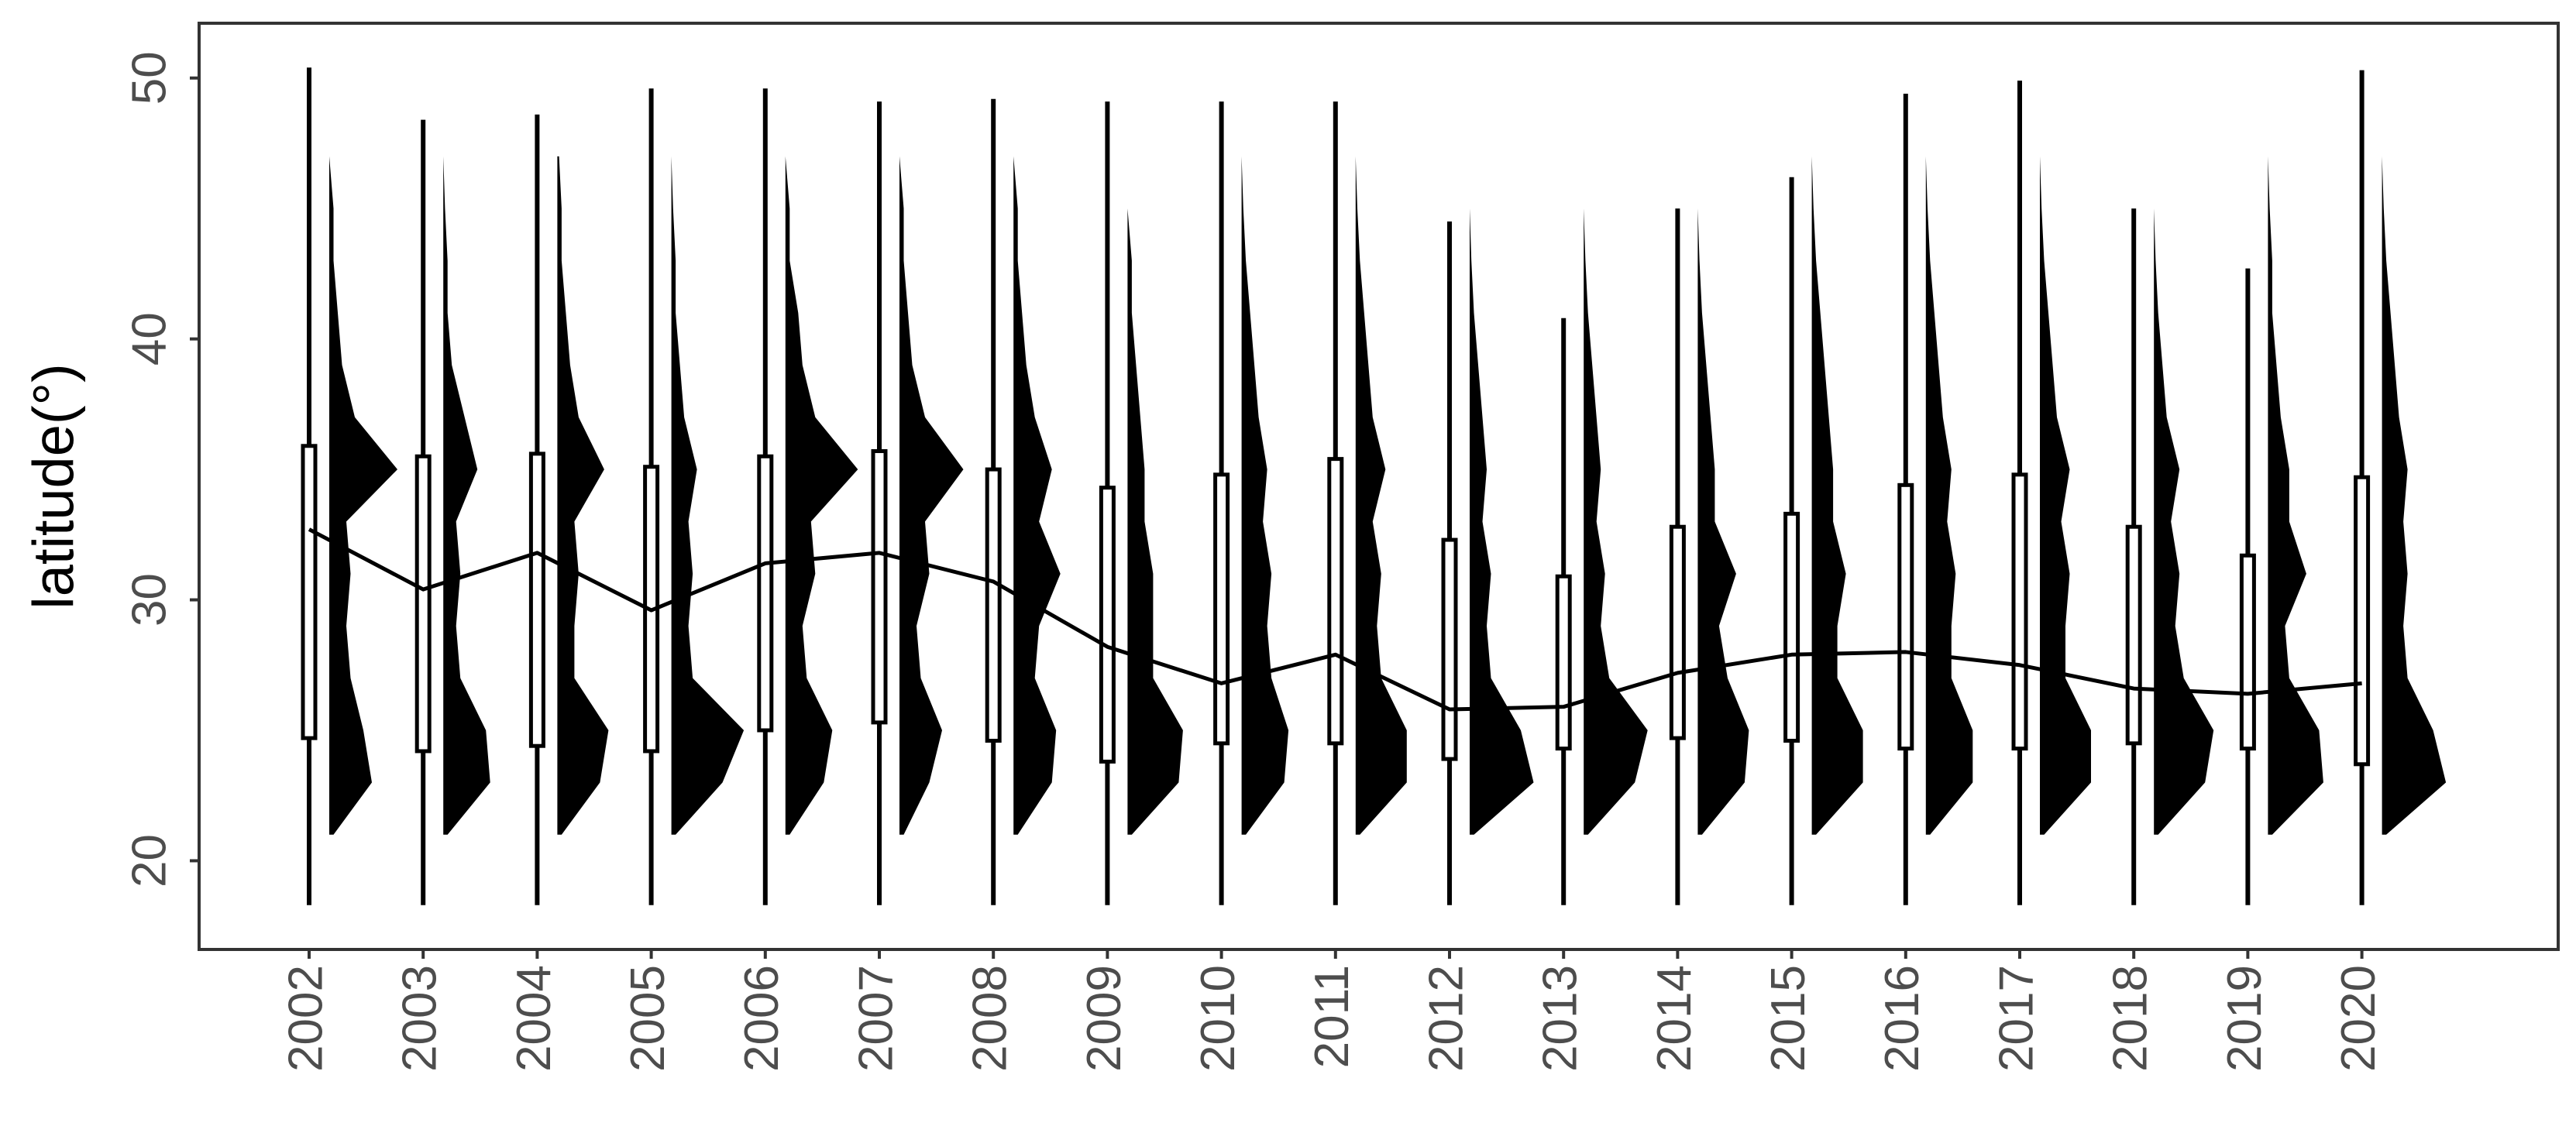  What do you see at coordinates (990, 1019) in the screenshot?
I see `x-tick-label: 2008` at bounding box center [990, 1019].